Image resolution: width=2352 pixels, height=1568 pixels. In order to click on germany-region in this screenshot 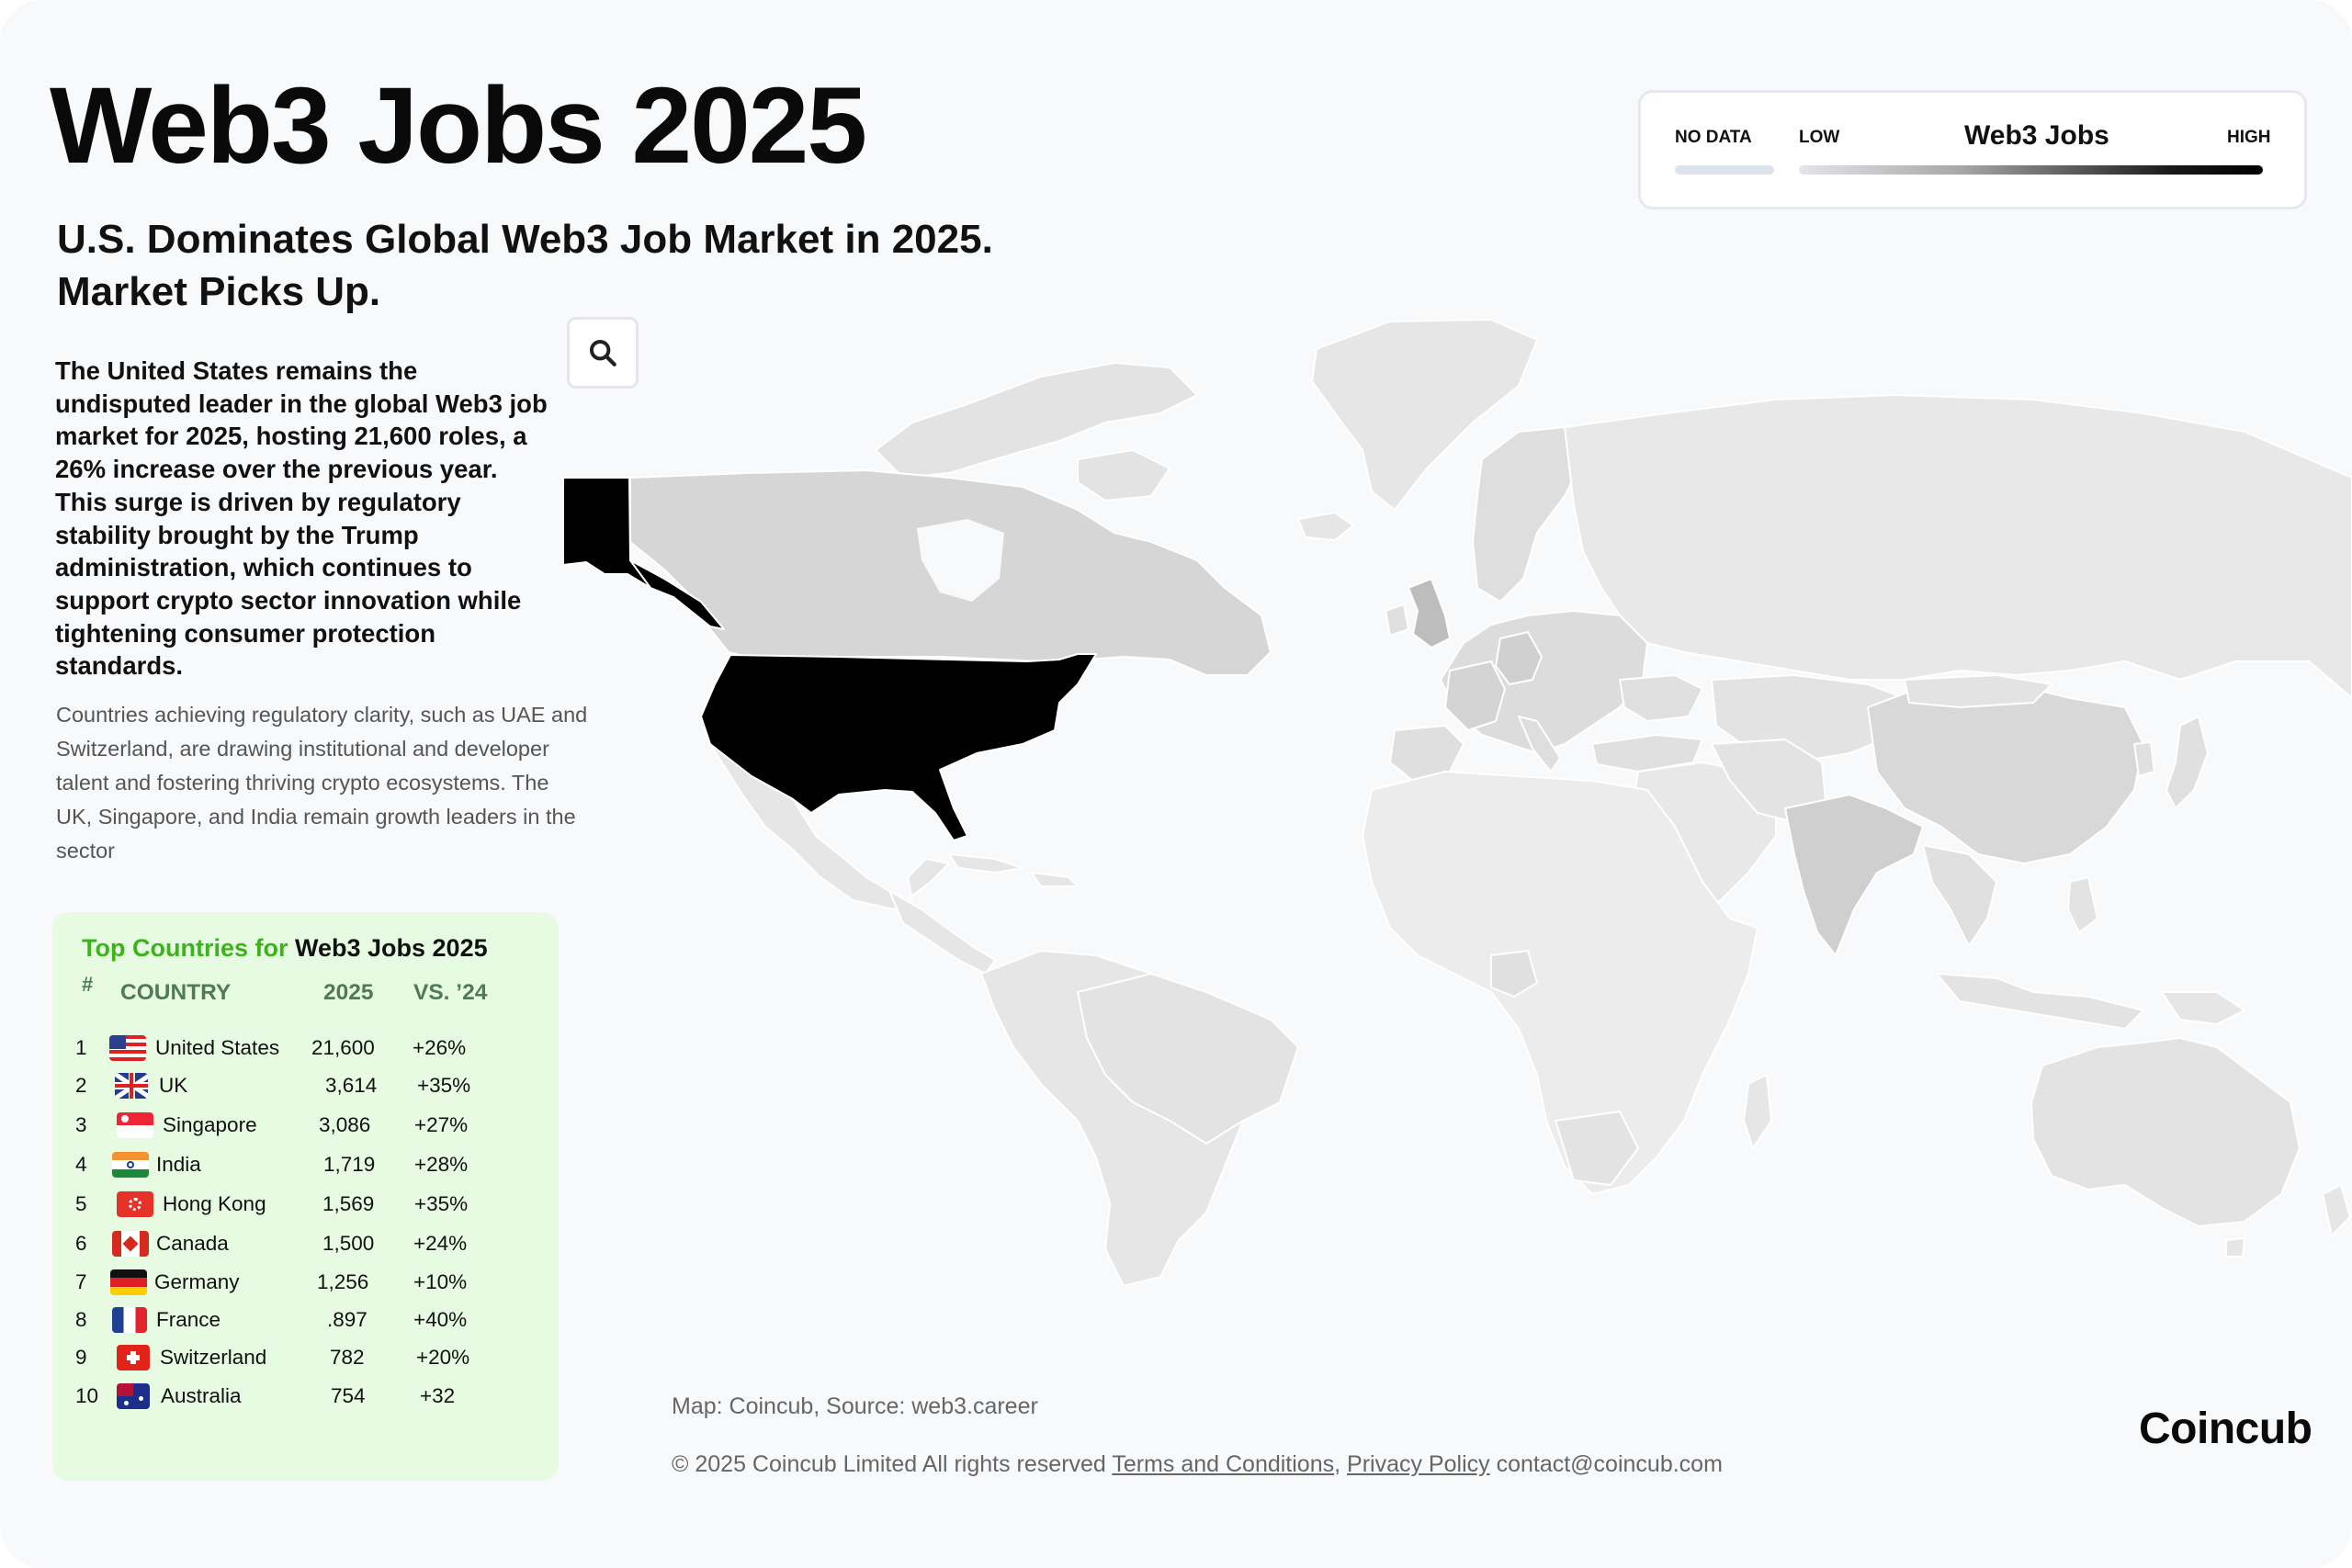, I will do `click(1519, 658)`.